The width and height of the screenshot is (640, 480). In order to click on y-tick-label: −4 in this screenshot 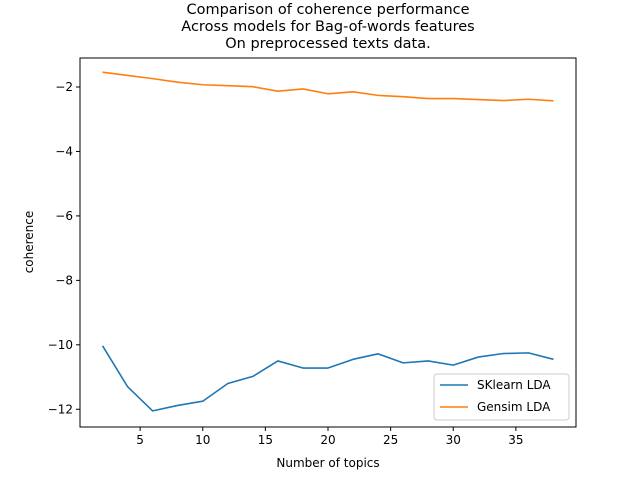, I will do `click(64, 151)`.